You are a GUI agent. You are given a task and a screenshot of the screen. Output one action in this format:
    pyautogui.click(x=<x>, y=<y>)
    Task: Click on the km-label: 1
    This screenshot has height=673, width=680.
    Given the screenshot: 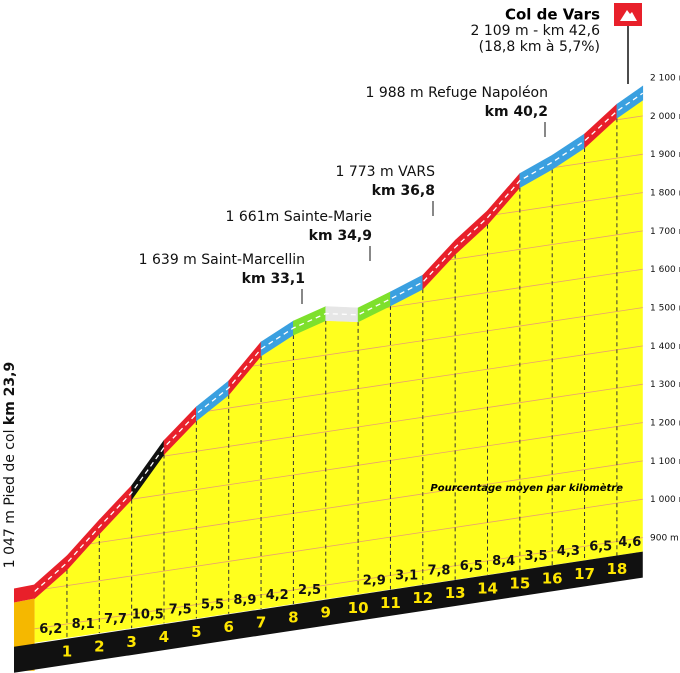 What is the action you would take?
    pyautogui.click(x=67, y=651)
    